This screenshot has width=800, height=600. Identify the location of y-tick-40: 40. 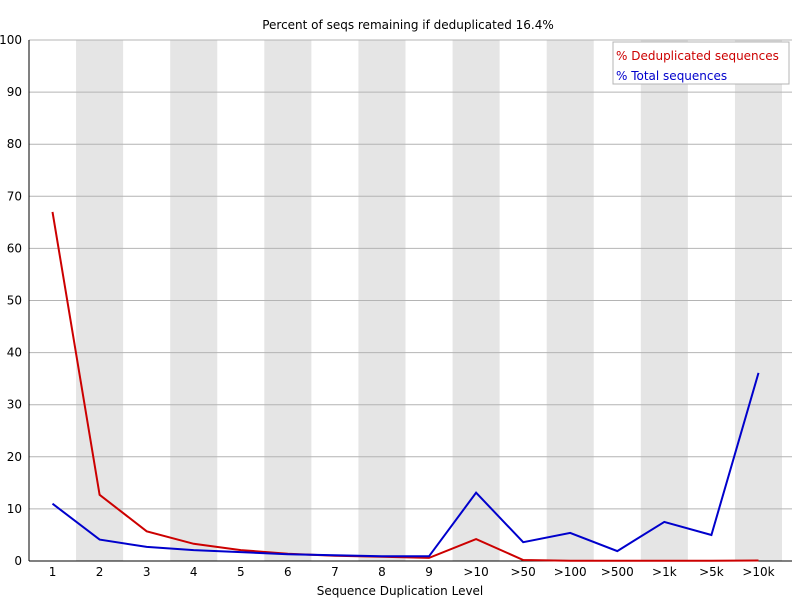
(14, 353).